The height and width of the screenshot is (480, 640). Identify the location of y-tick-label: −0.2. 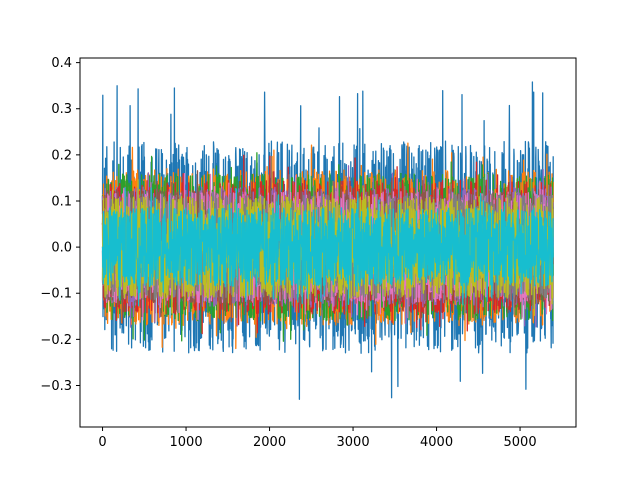
(56, 340).